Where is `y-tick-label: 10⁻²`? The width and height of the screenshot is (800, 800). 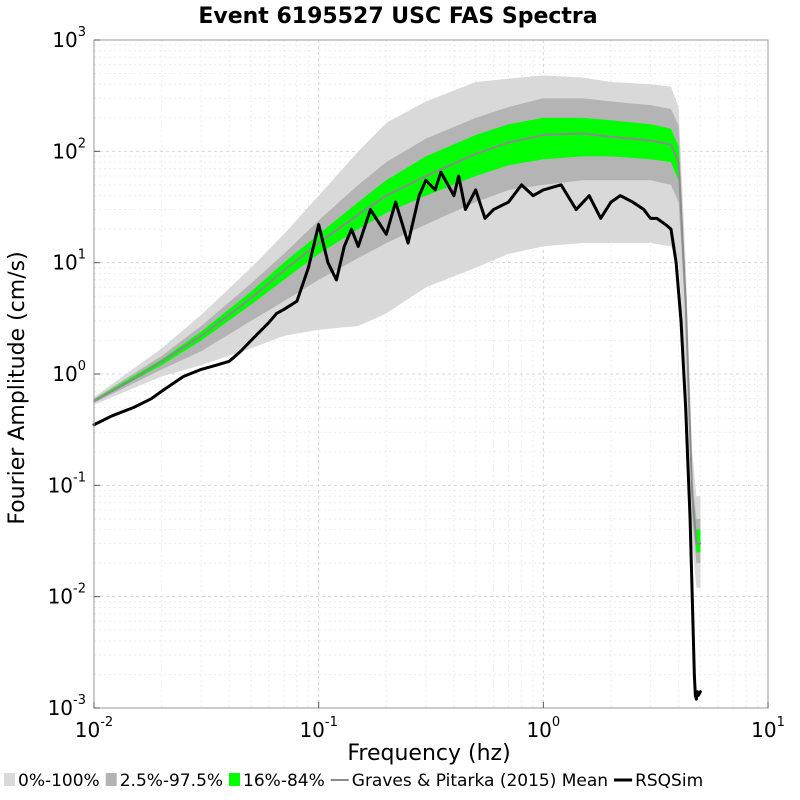
y-tick-label: 10⁻² is located at coordinates (67, 595).